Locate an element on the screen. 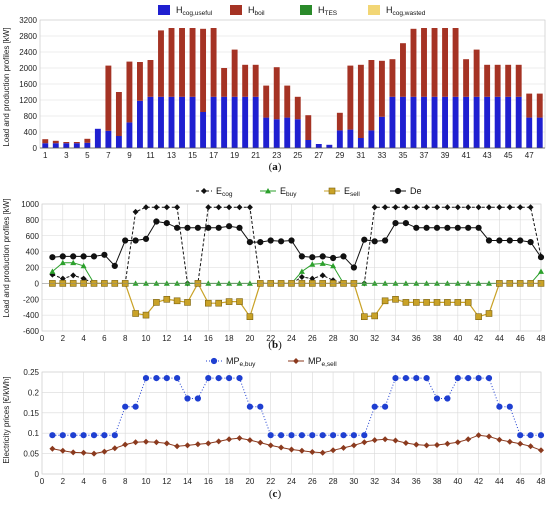 This screenshot has height=505, width=550. series-line-cog is located at coordinates (297, 245).